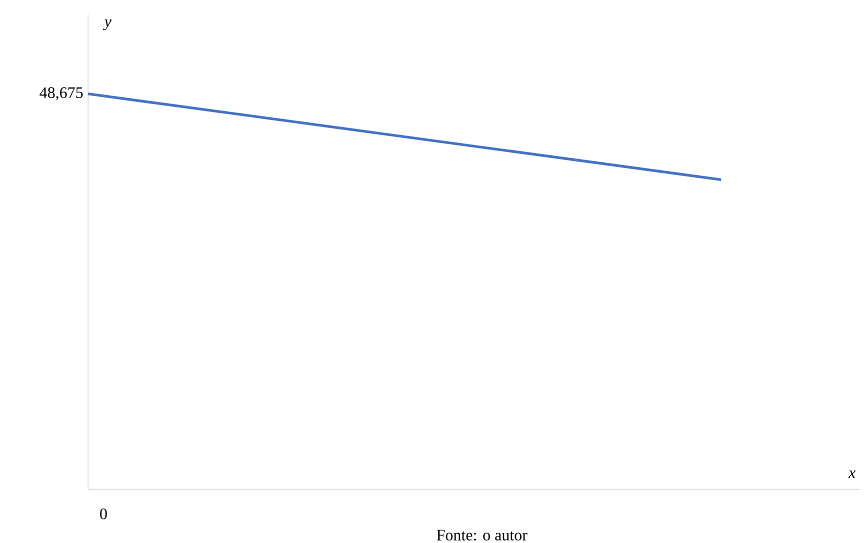 This screenshot has width=867, height=543. I want to click on x-axis-title: x, so click(852, 474).